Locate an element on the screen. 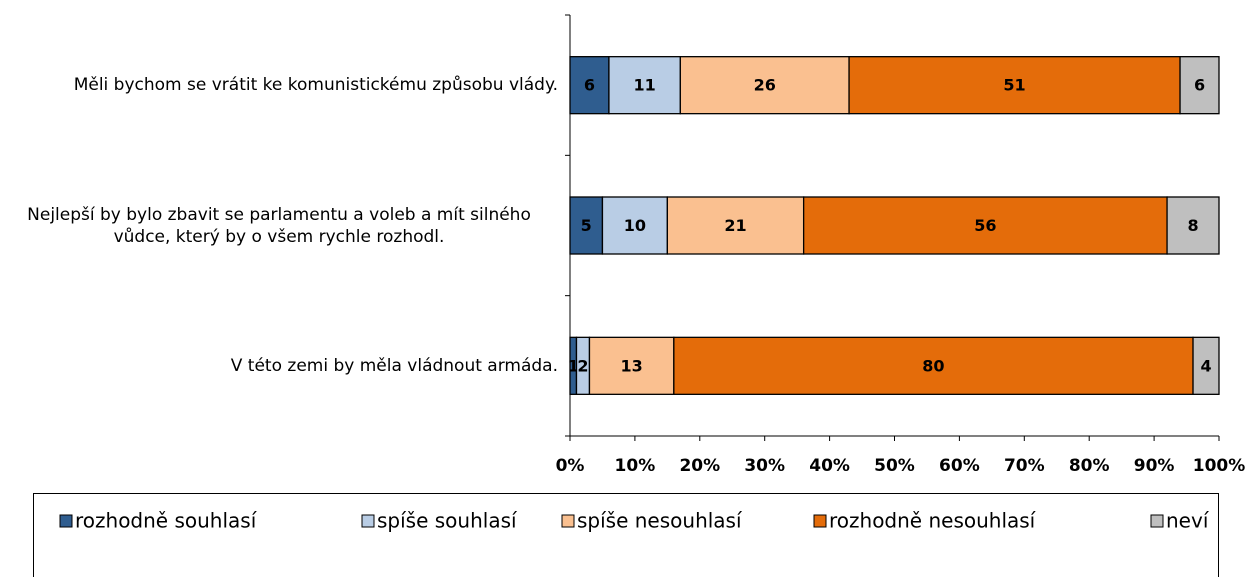 This screenshot has height=577, width=1253. data-label: 11 is located at coordinates (645, 85).